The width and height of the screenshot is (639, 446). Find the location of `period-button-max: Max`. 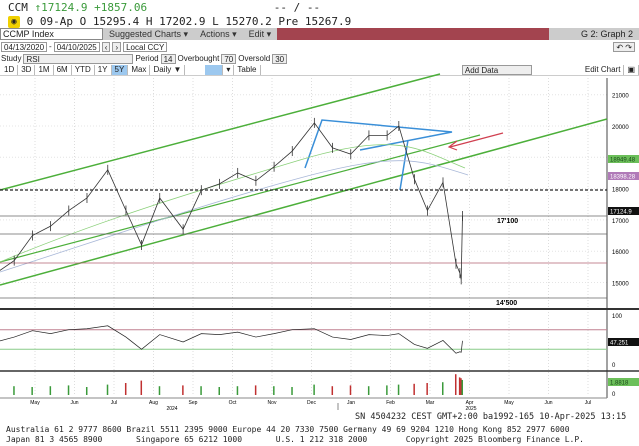

period-button-max: Max is located at coordinates (139, 70).